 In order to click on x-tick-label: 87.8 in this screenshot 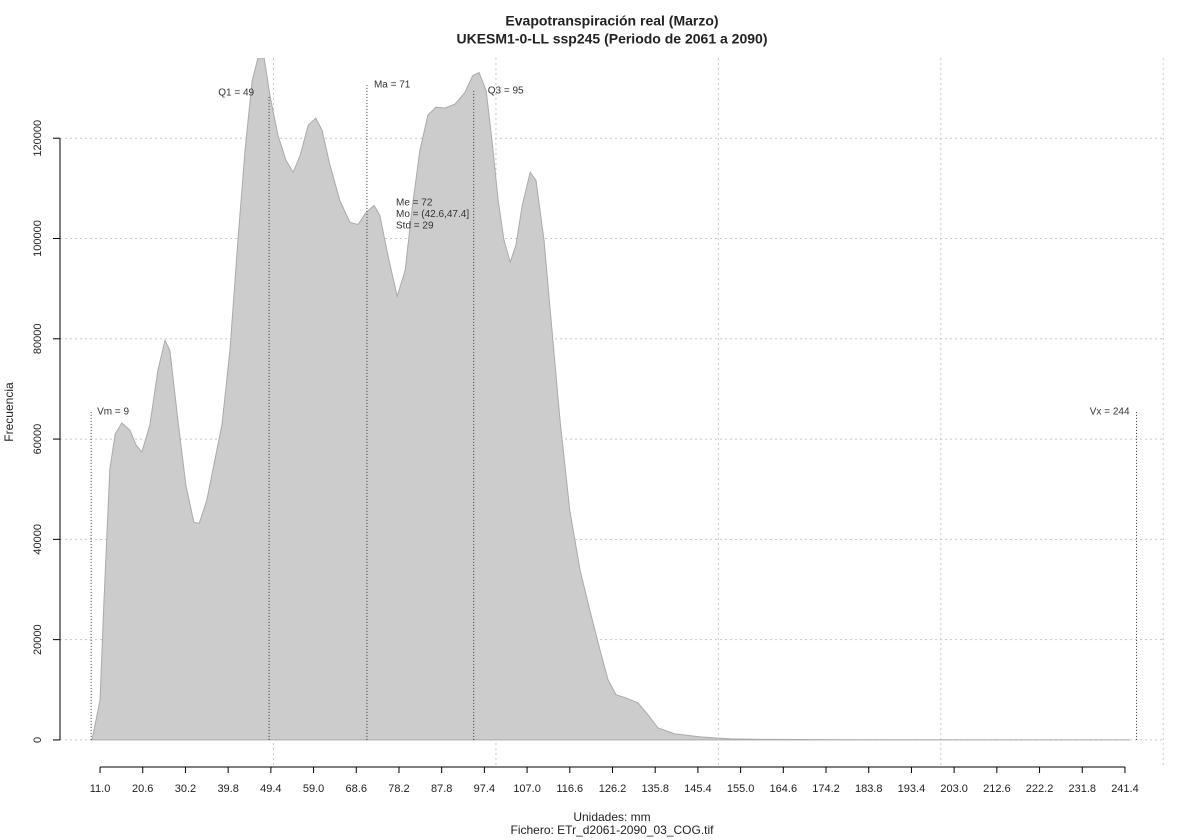, I will do `click(441, 789)`.